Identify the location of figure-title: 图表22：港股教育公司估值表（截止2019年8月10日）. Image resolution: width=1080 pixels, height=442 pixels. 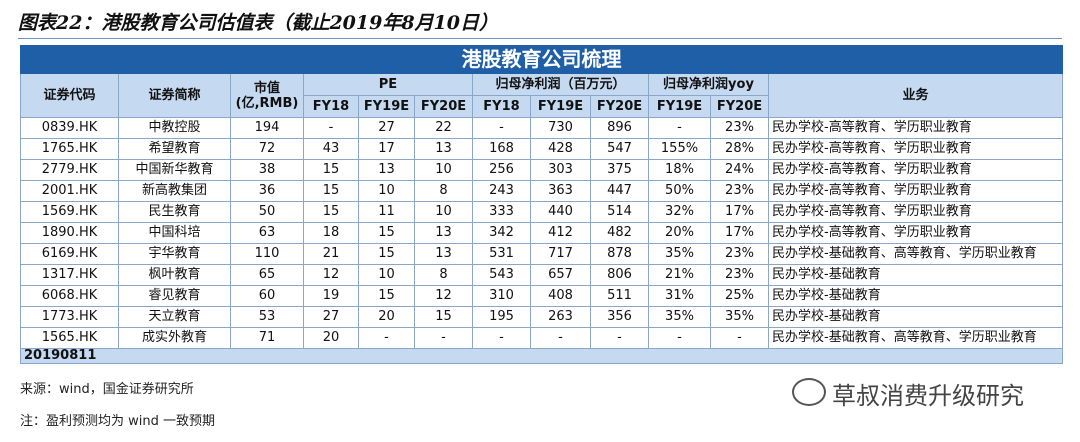
(258, 23).